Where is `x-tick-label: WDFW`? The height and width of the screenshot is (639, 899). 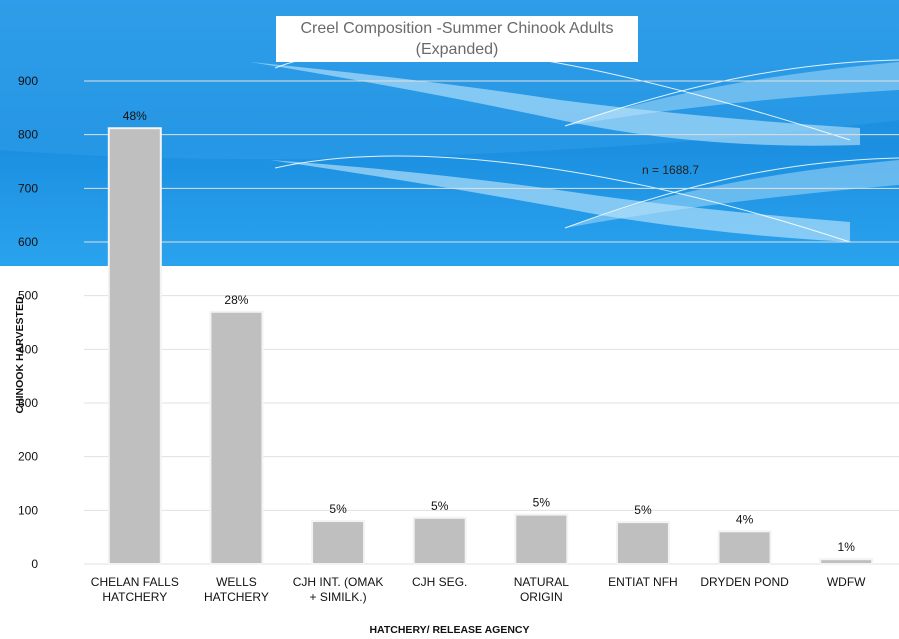 x-tick-label: WDFW is located at coordinates (846, 582).